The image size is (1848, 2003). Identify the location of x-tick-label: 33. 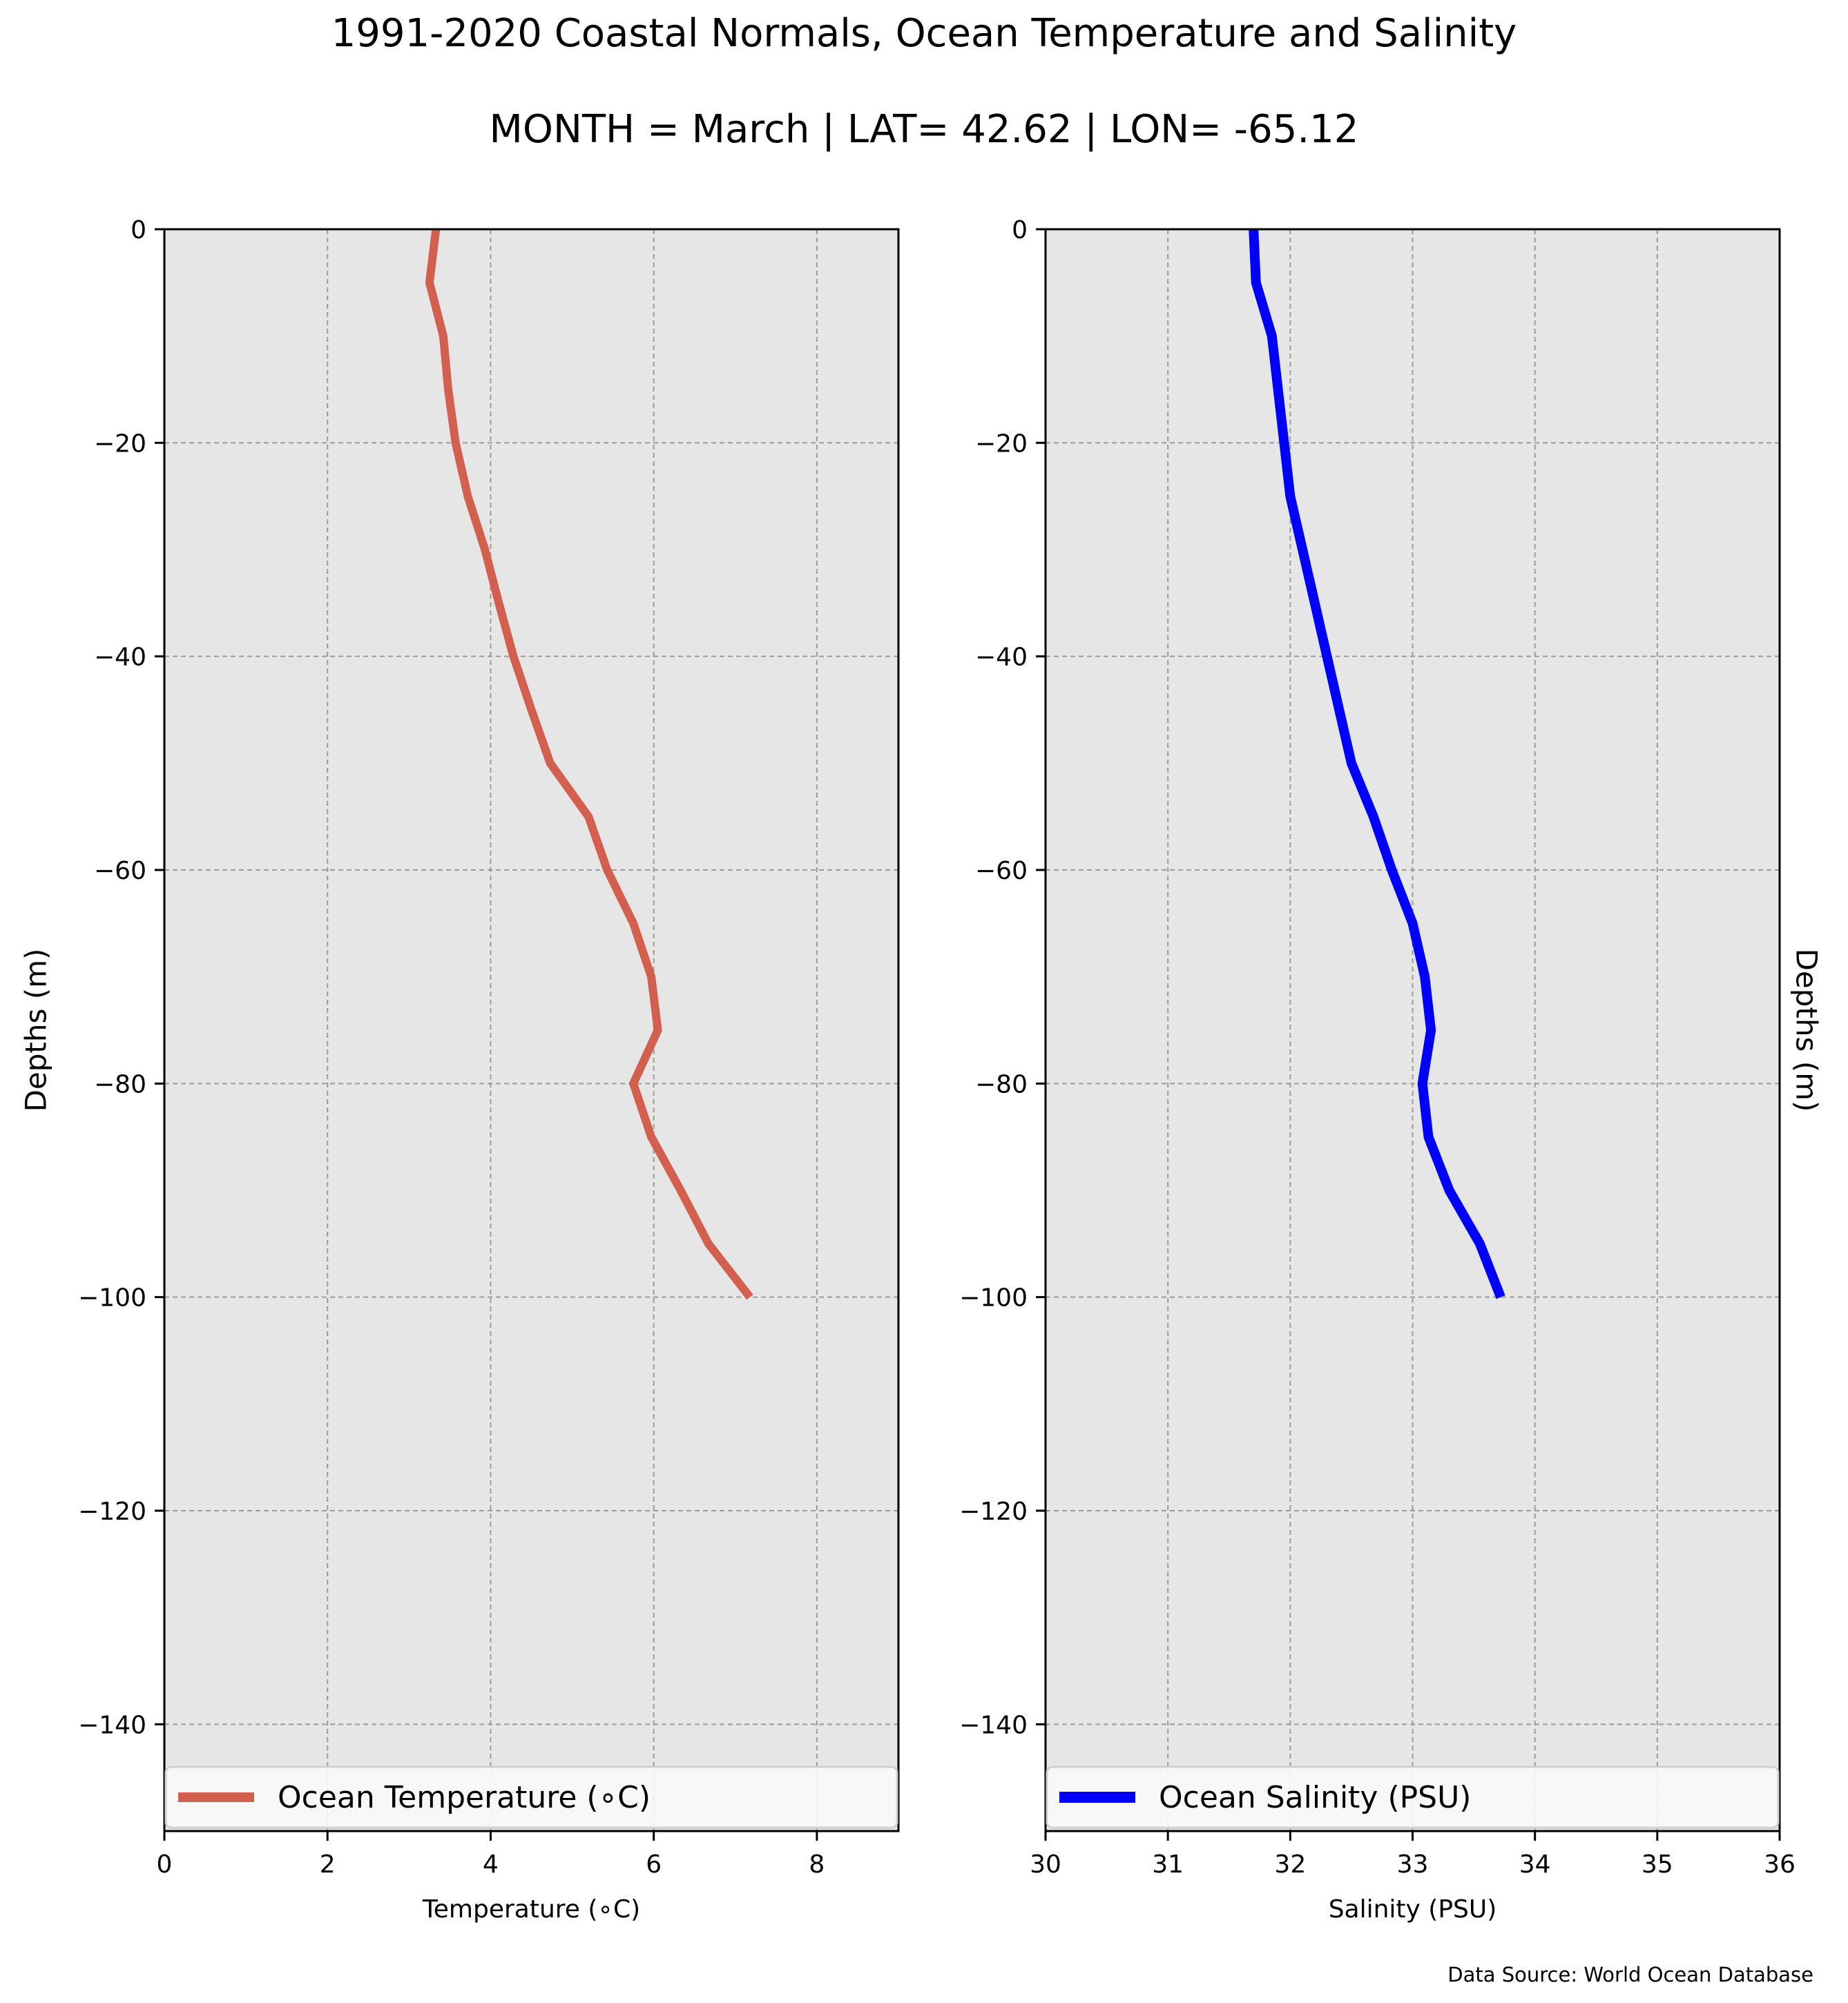
(1413, 1864).